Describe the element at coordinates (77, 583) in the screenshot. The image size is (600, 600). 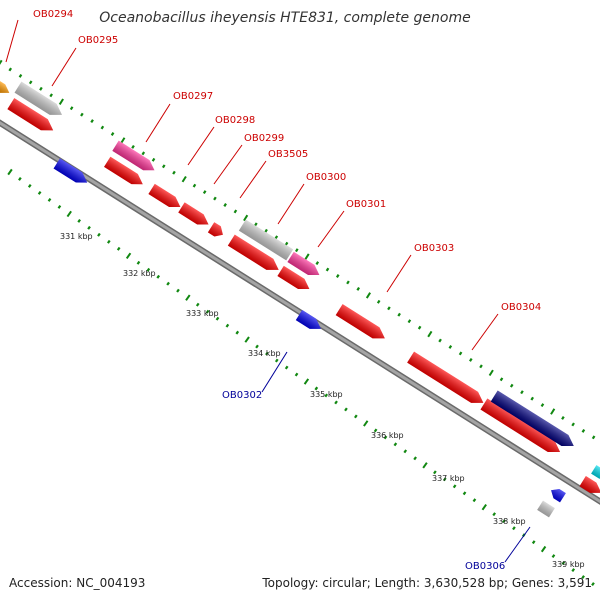
I see `accession-text: Accession: NC_004193` at that location.